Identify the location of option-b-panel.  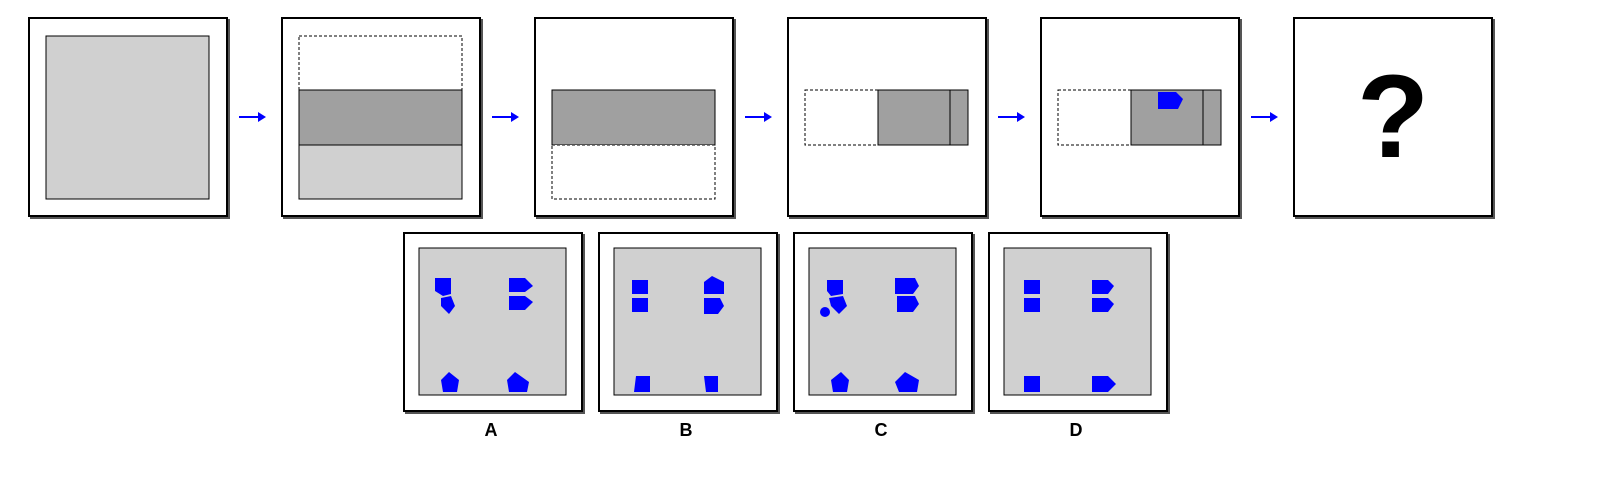
(688, 322).